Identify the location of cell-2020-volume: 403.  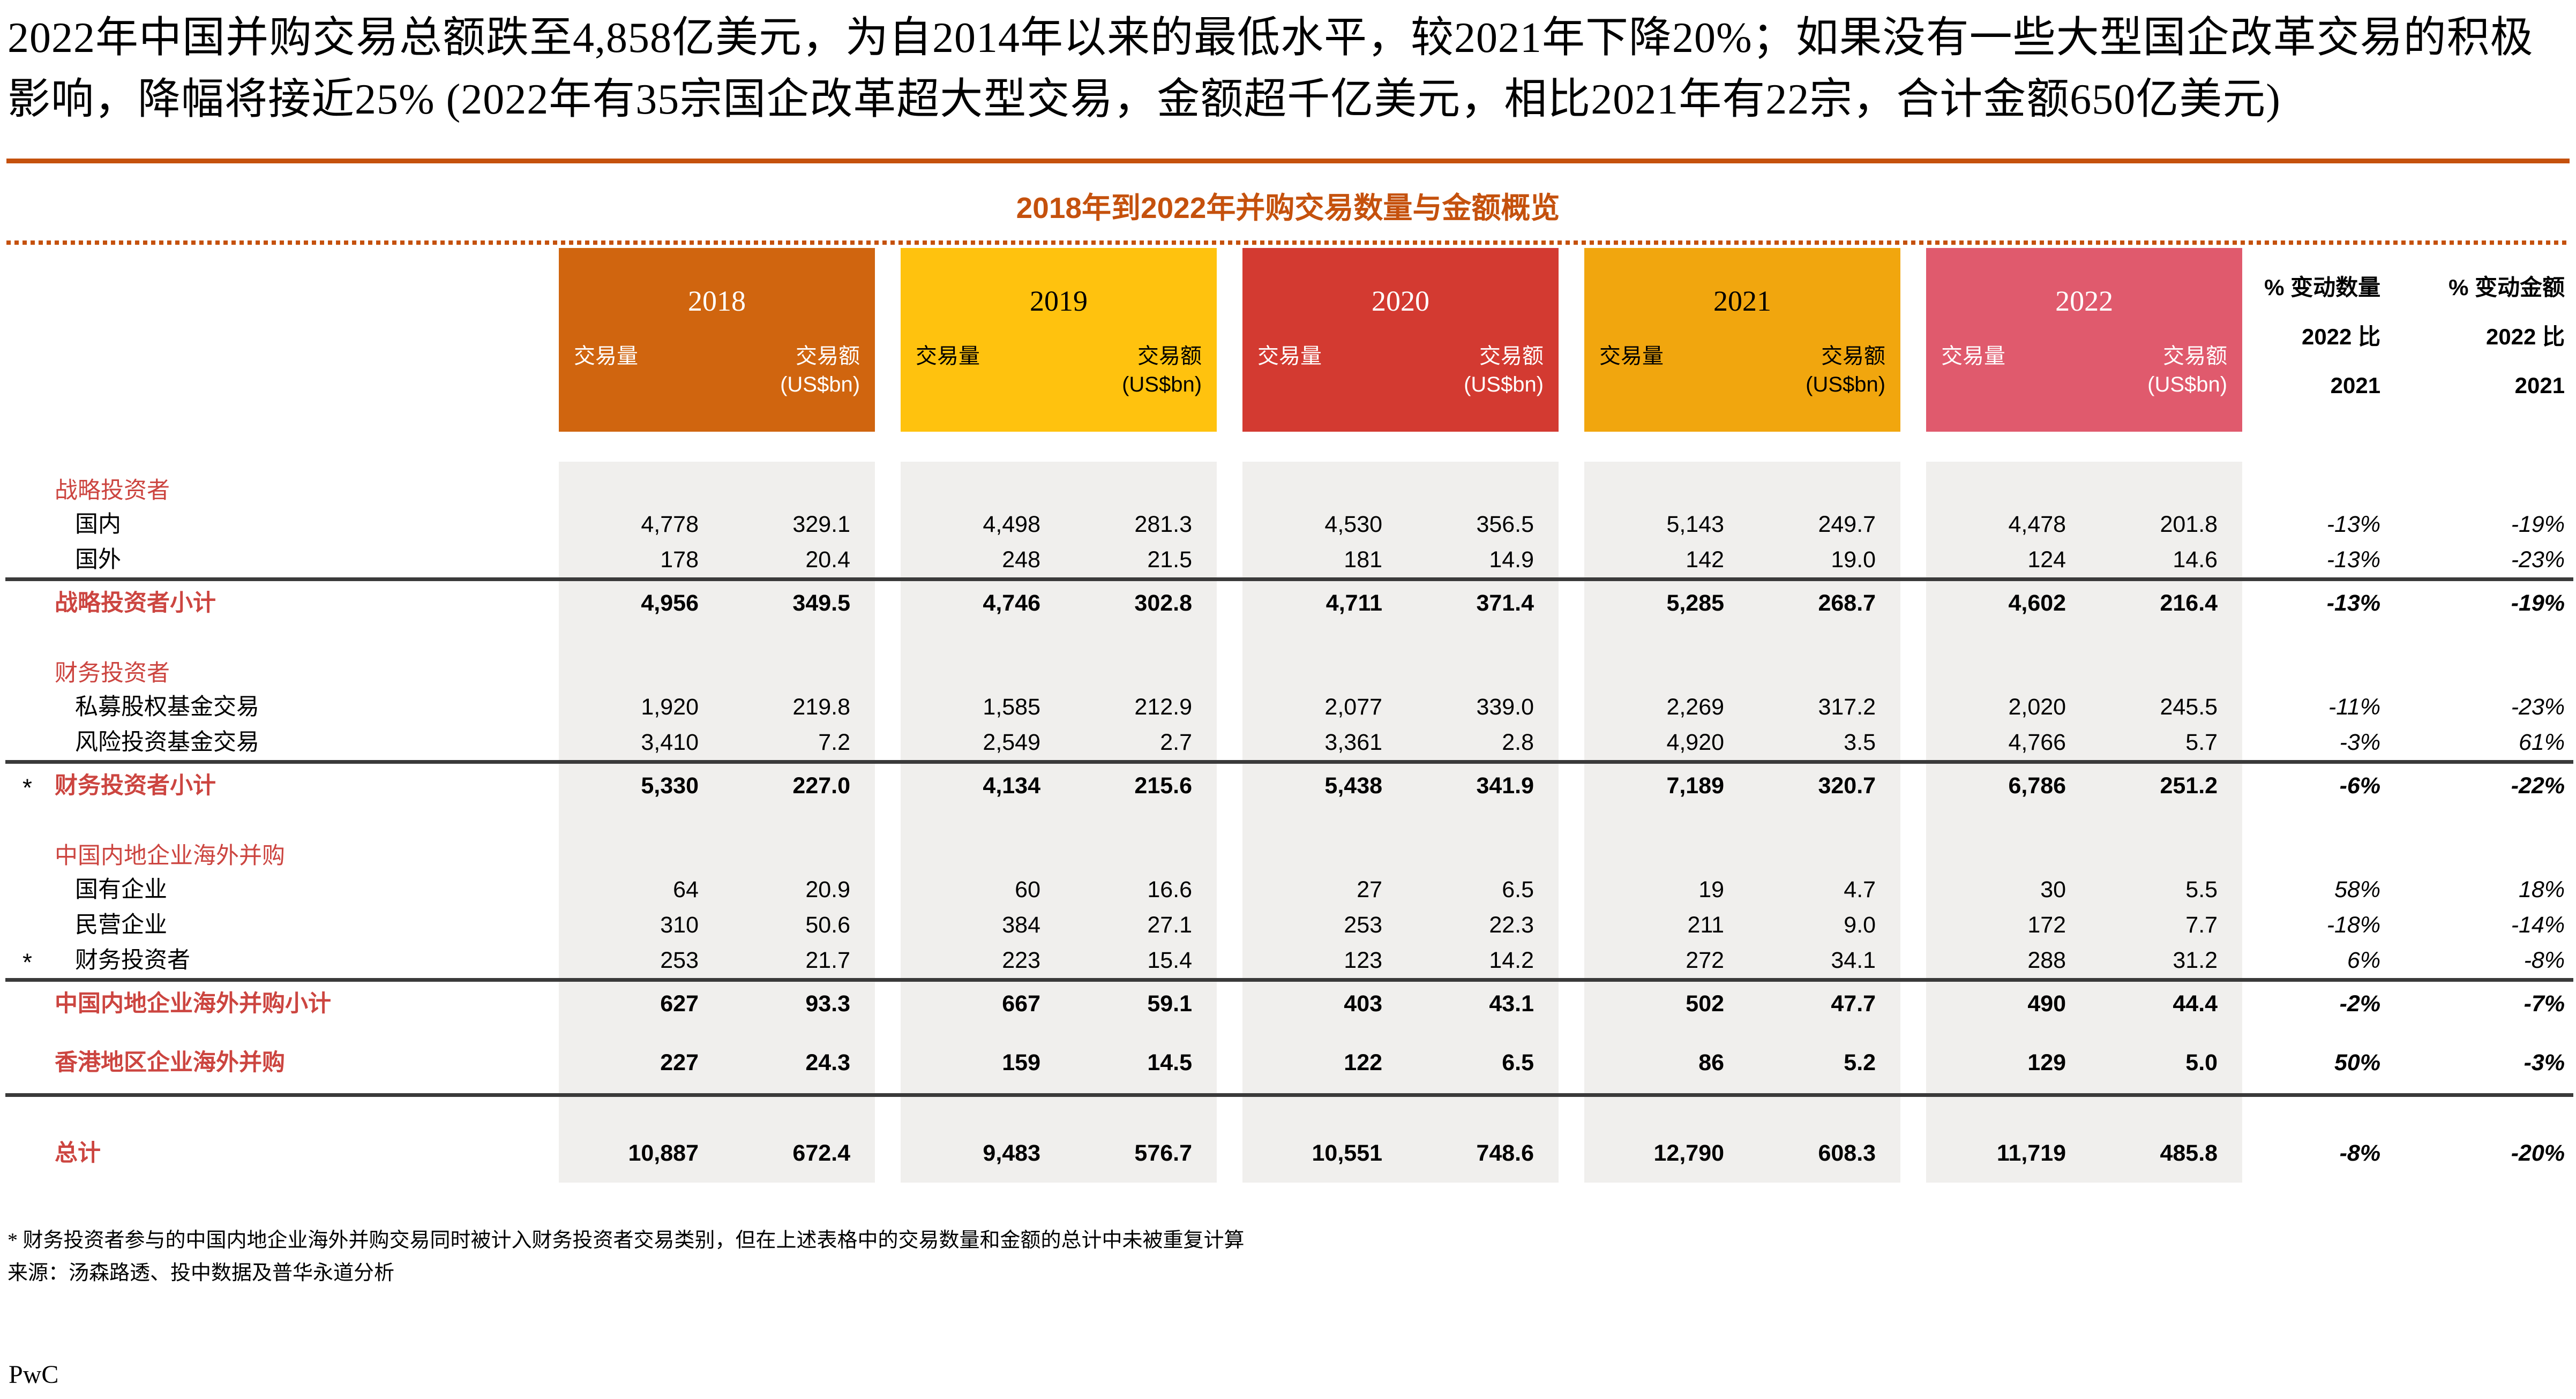
(1321, 1002).